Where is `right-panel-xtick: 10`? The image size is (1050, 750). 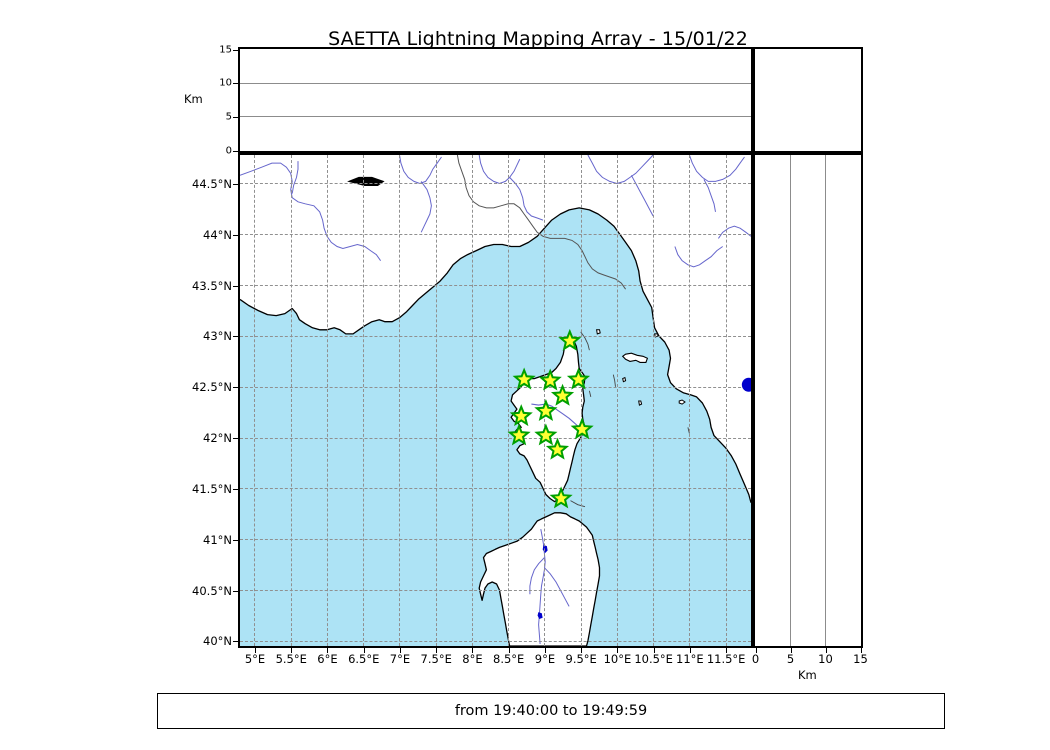
right-panel-xtick: 10 is located at coordinates (825, 659).